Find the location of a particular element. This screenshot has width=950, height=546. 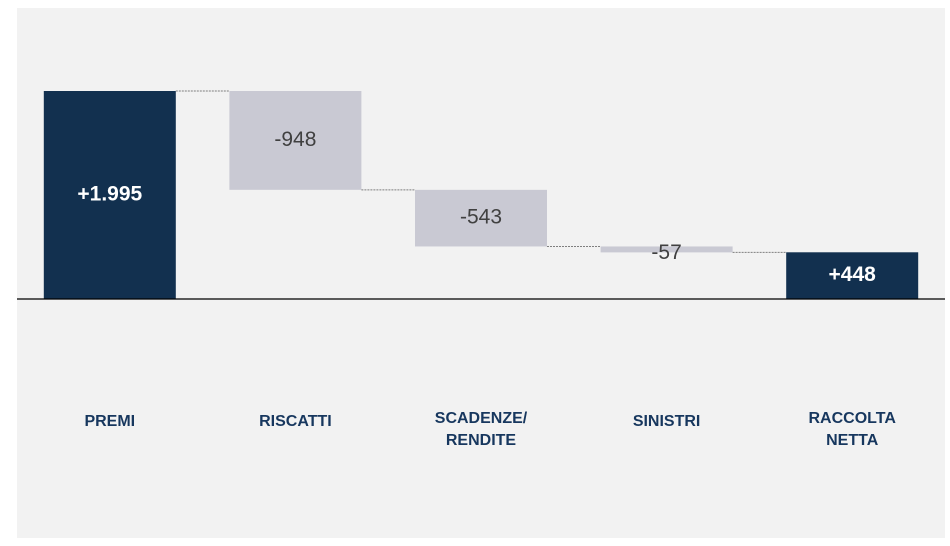

value-label: -57 is located at coordinates (666, 252).